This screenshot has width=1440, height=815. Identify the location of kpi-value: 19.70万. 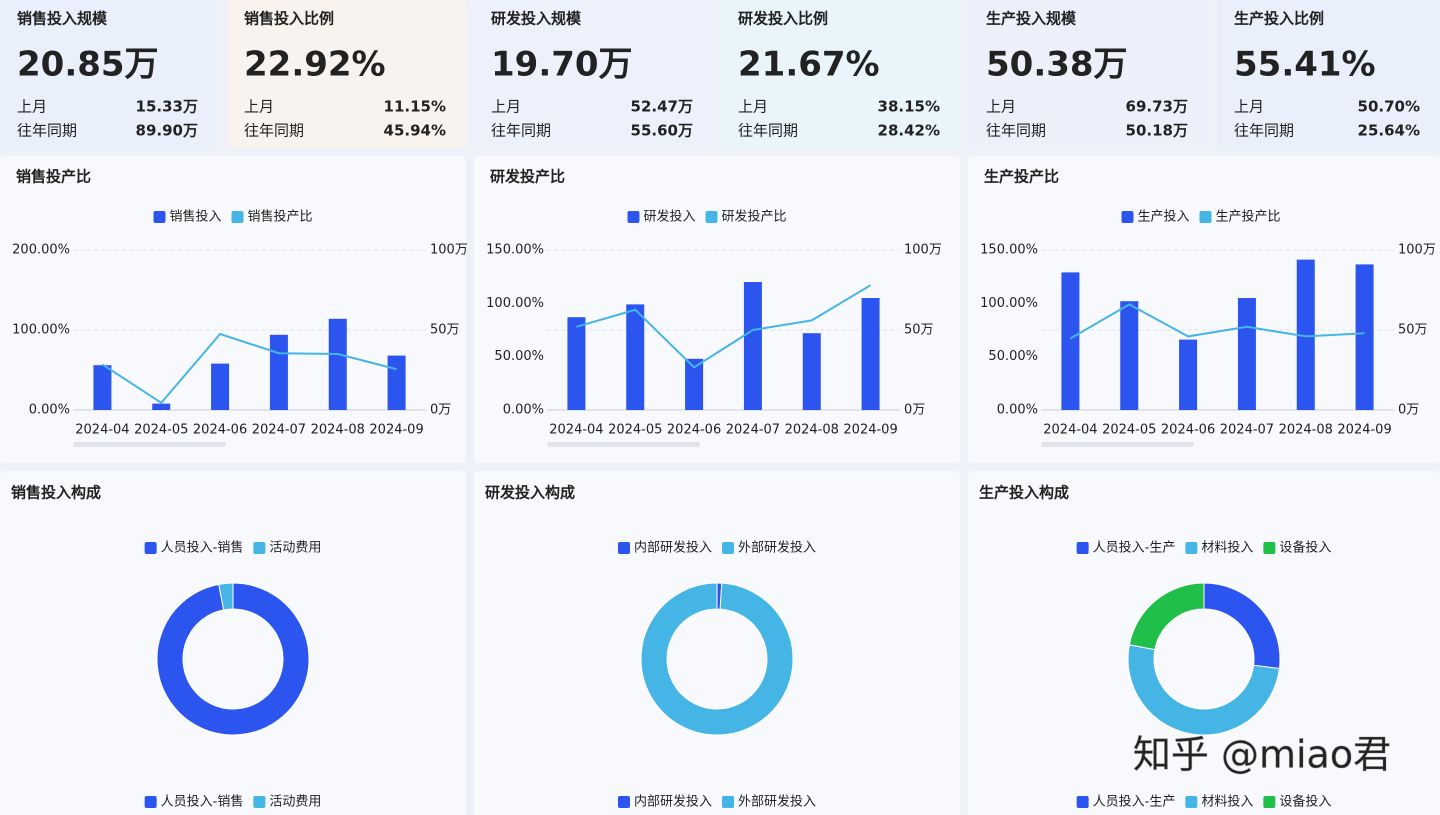
(562, 65).